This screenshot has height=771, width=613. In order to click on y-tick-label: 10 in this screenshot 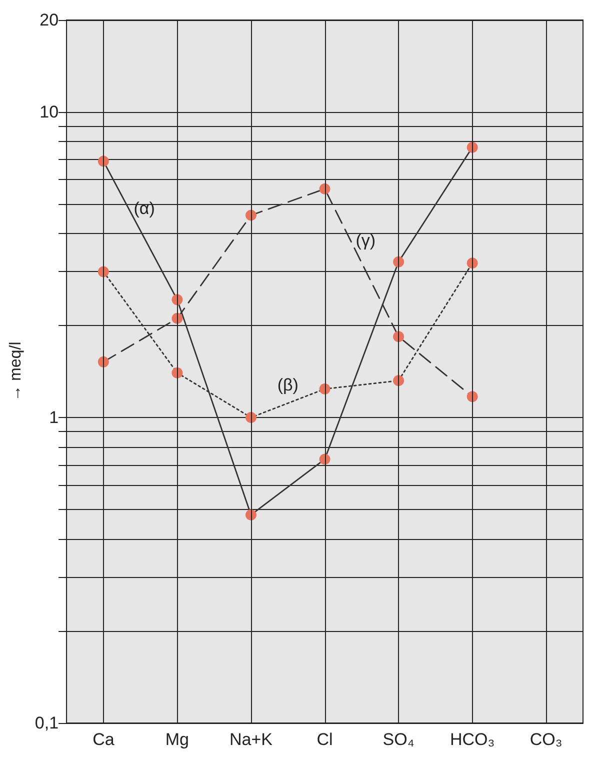, I will do `click(49, 112)`.